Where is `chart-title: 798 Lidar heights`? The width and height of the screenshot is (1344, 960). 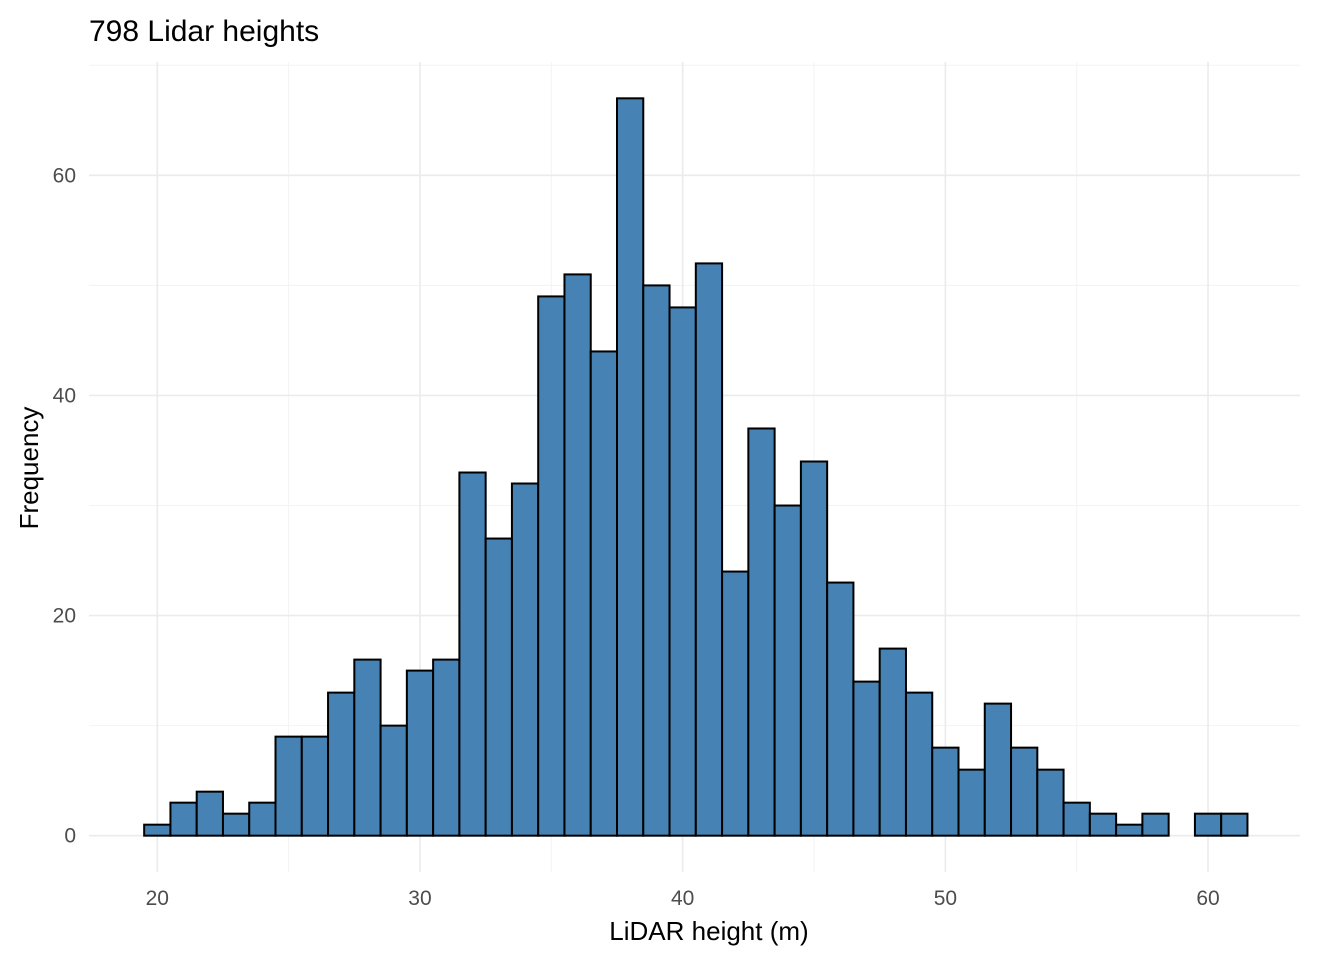
chart-title: 798 Lidar heights is located at coordinates (204, 31).